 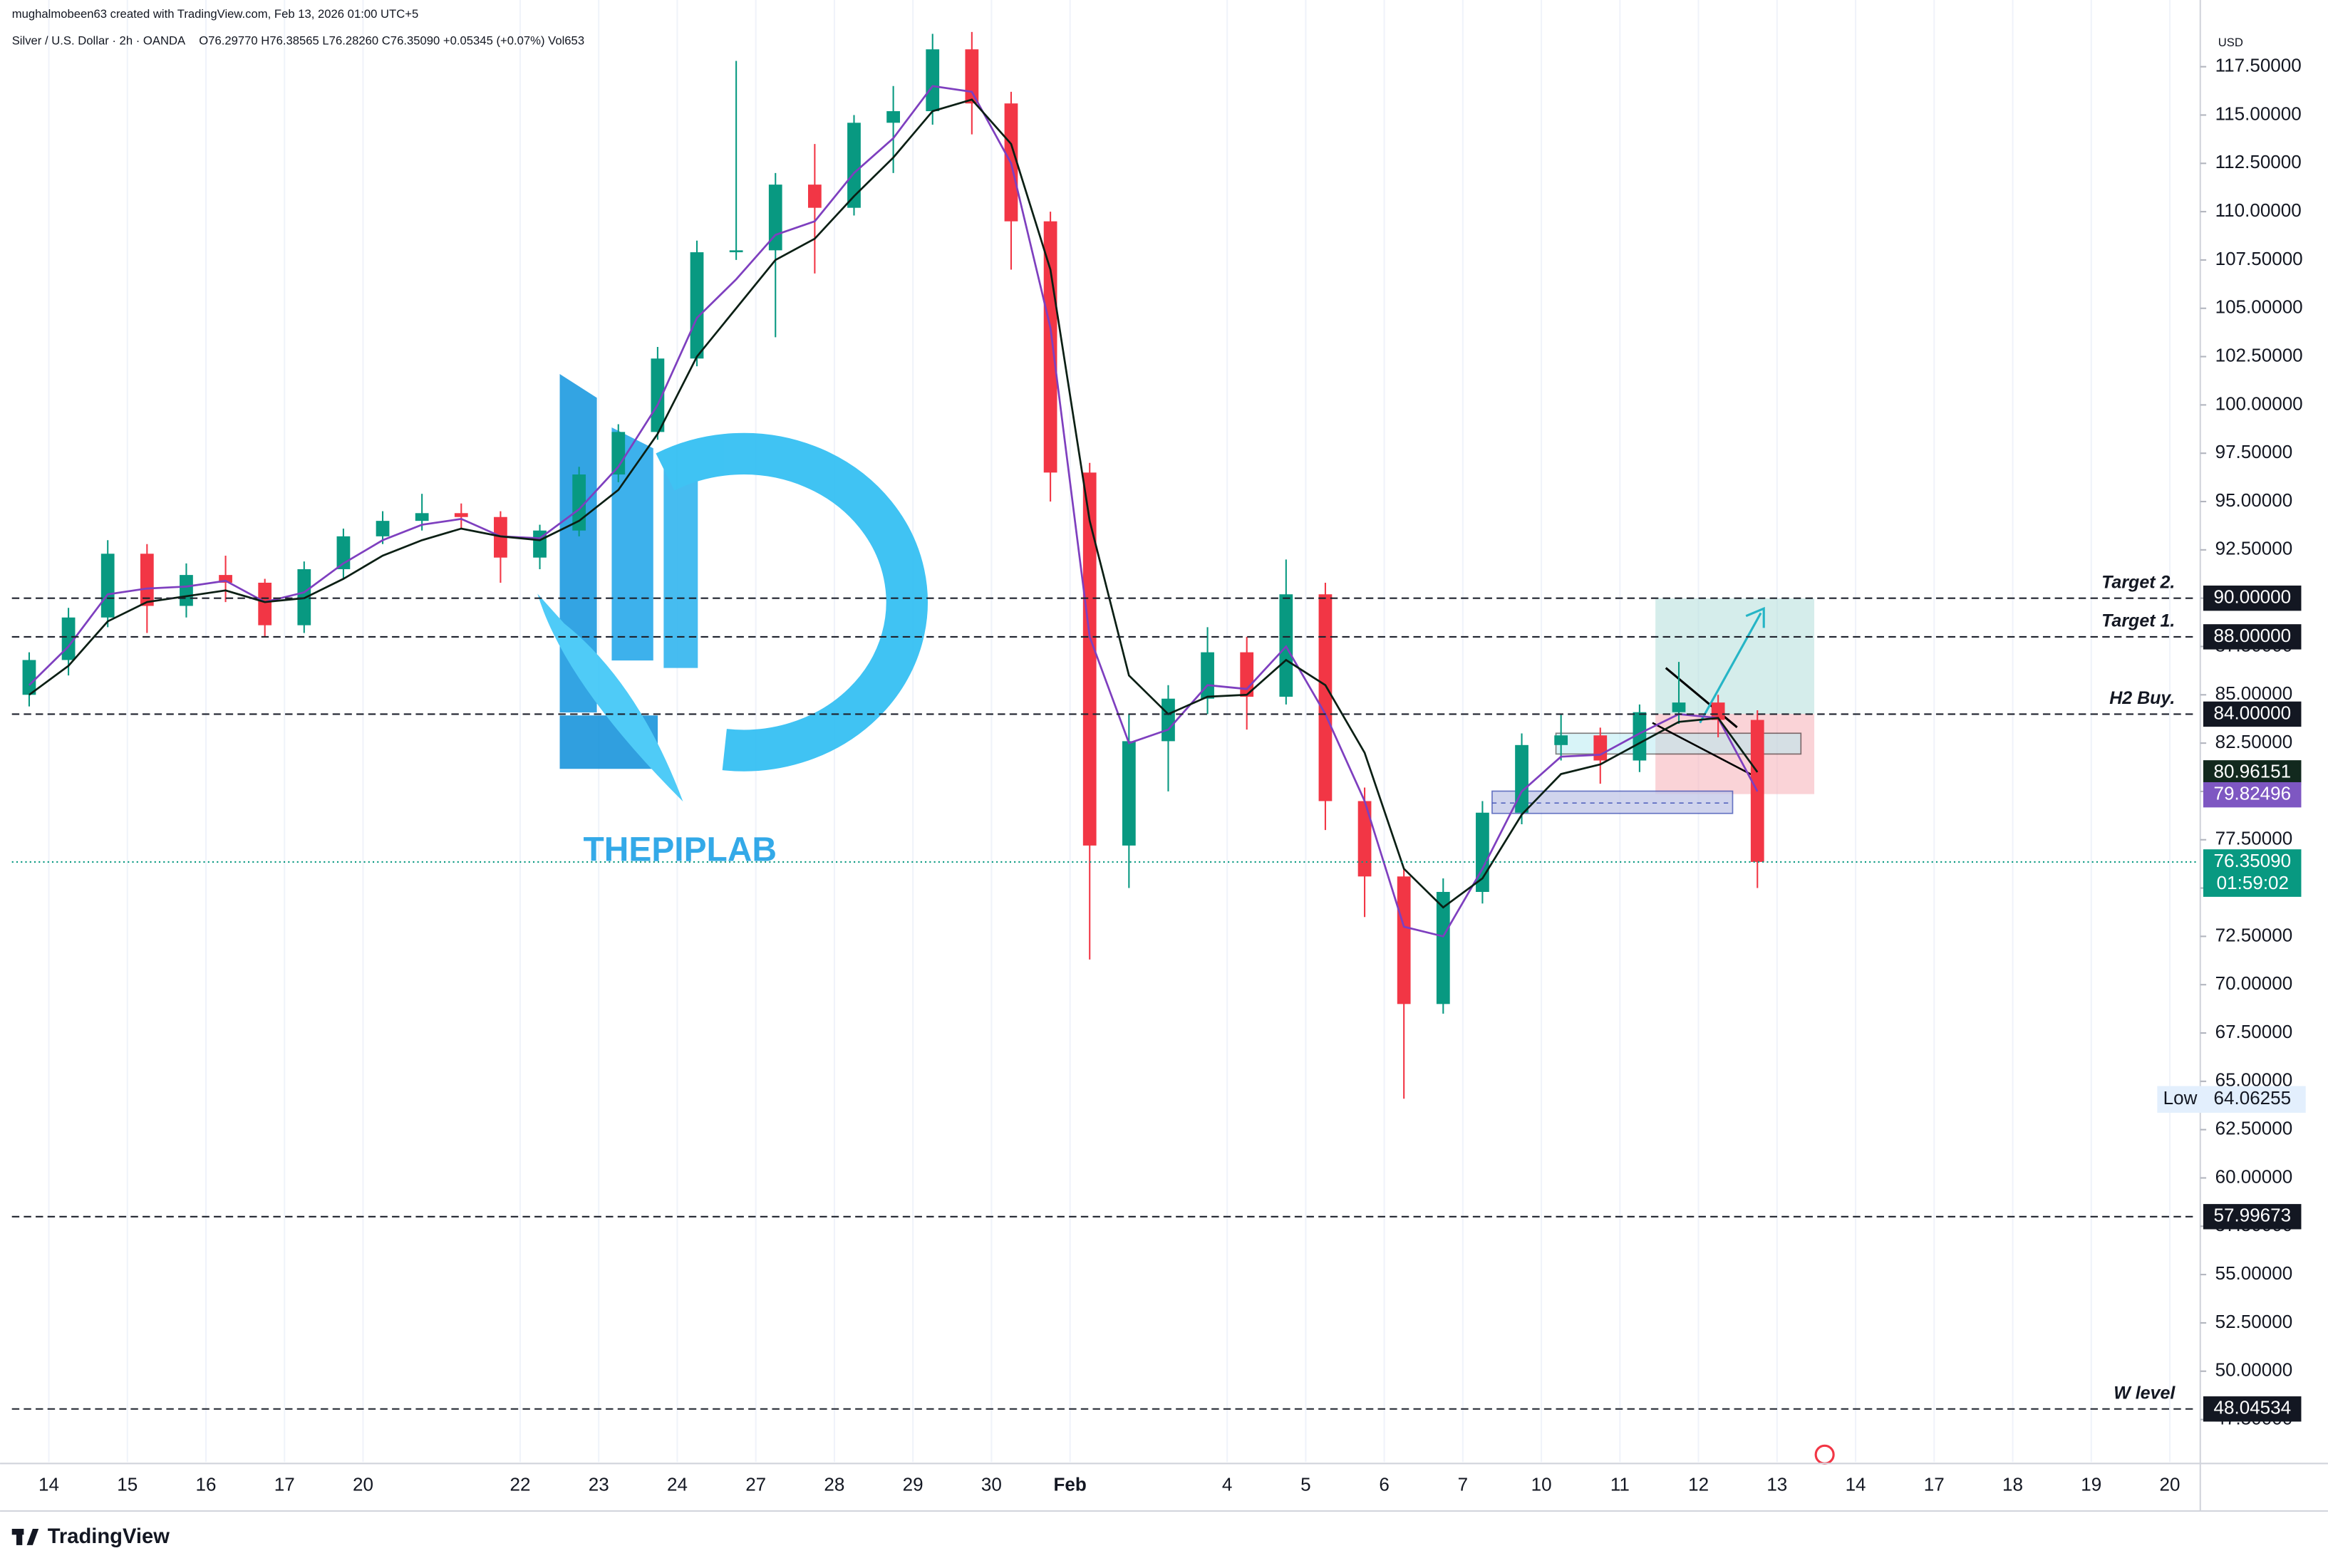 What do you see at coordinates (680, 850) in the screenshot?
I see `watermark-text: THEPIPLAB` at bounding box center [680, 850].